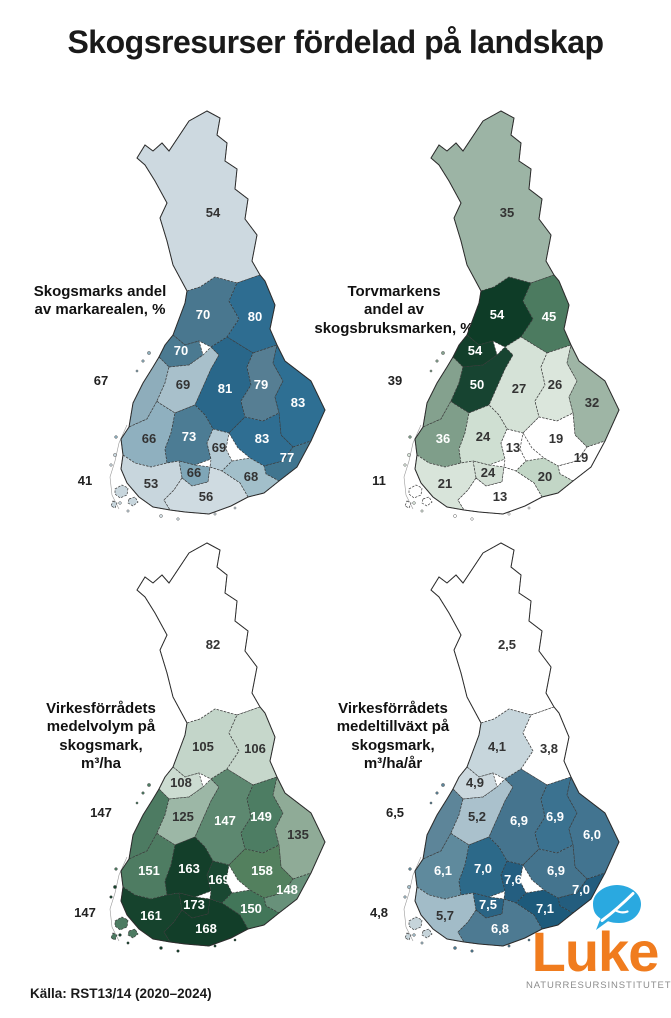  Describe the element at coordinates (85, 480) in the screenshot. I see `region-value-label: 41` at that location.